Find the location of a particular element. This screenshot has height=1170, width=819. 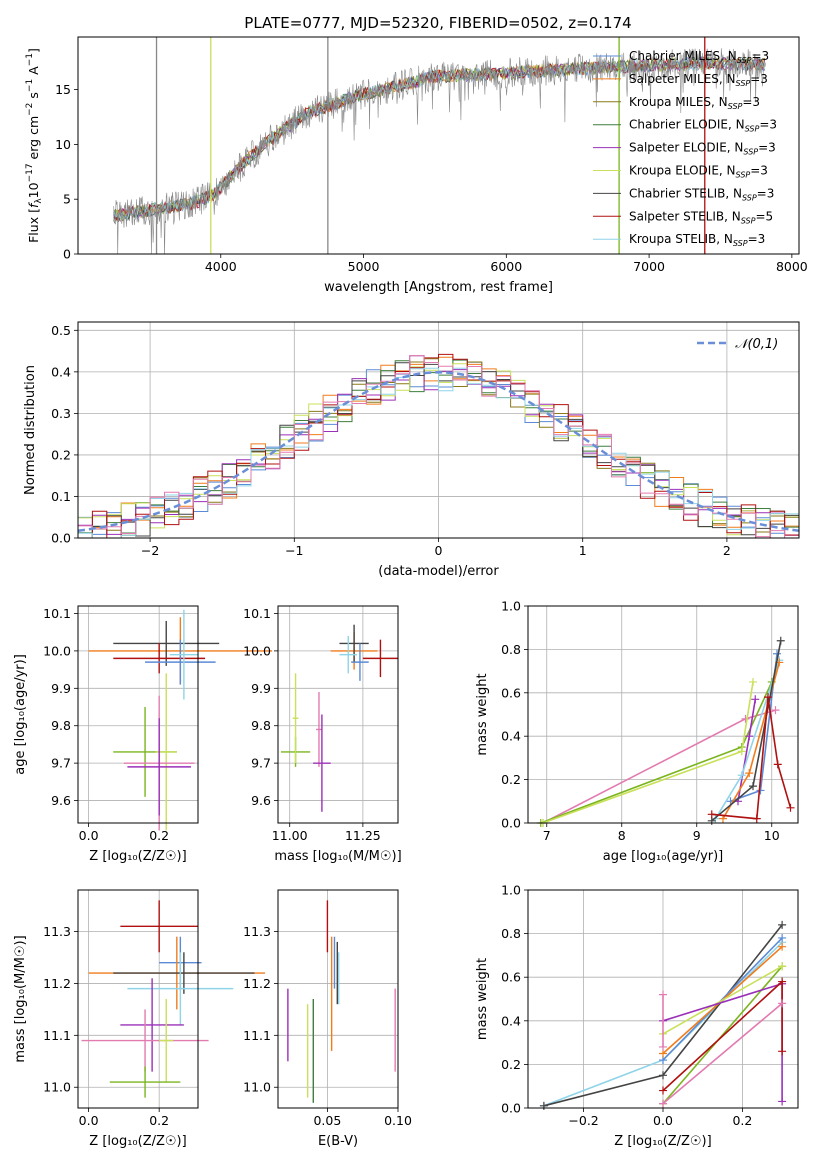

y-axis-label-part: f is located at coordinates (33, 205).